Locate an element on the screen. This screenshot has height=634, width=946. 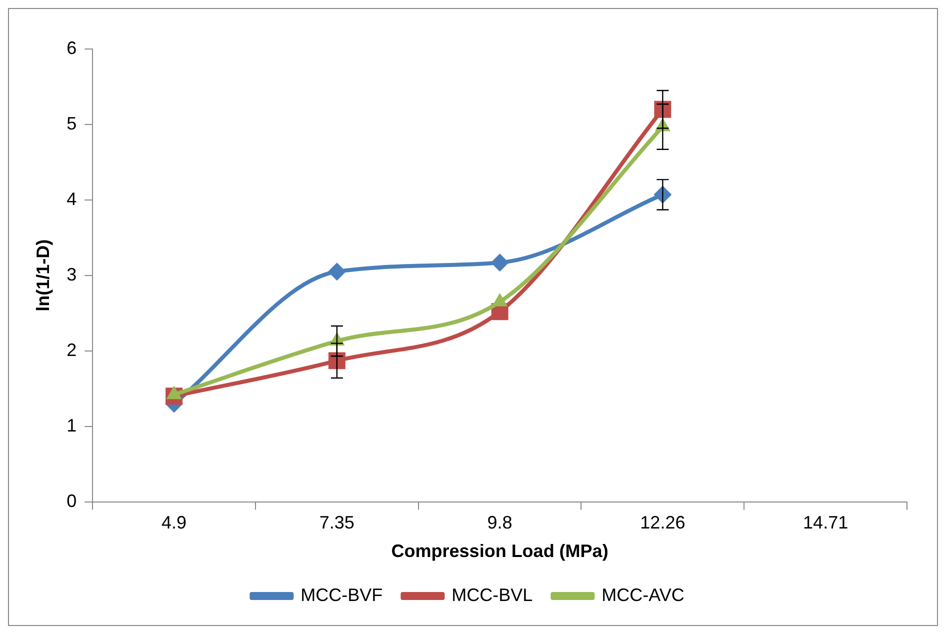
y-tick-label: 5 is located at coordinates (71, 123).